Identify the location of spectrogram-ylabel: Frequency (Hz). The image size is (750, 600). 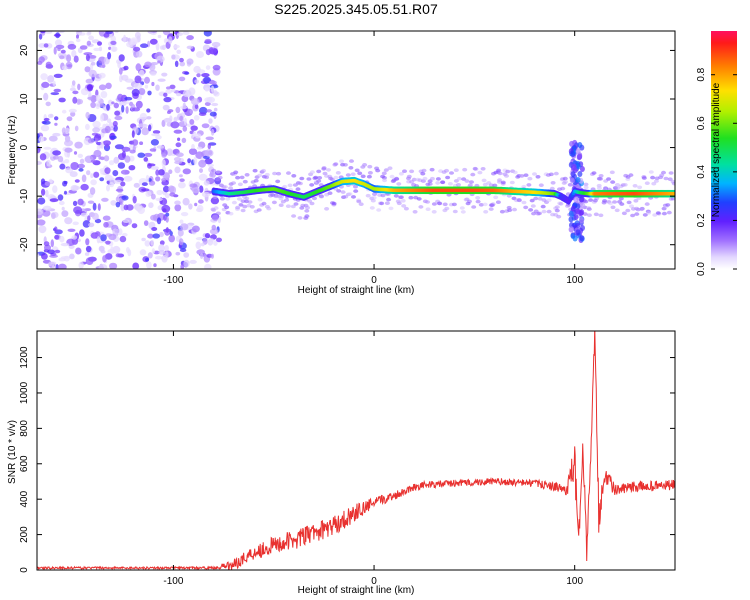
(12, 150).